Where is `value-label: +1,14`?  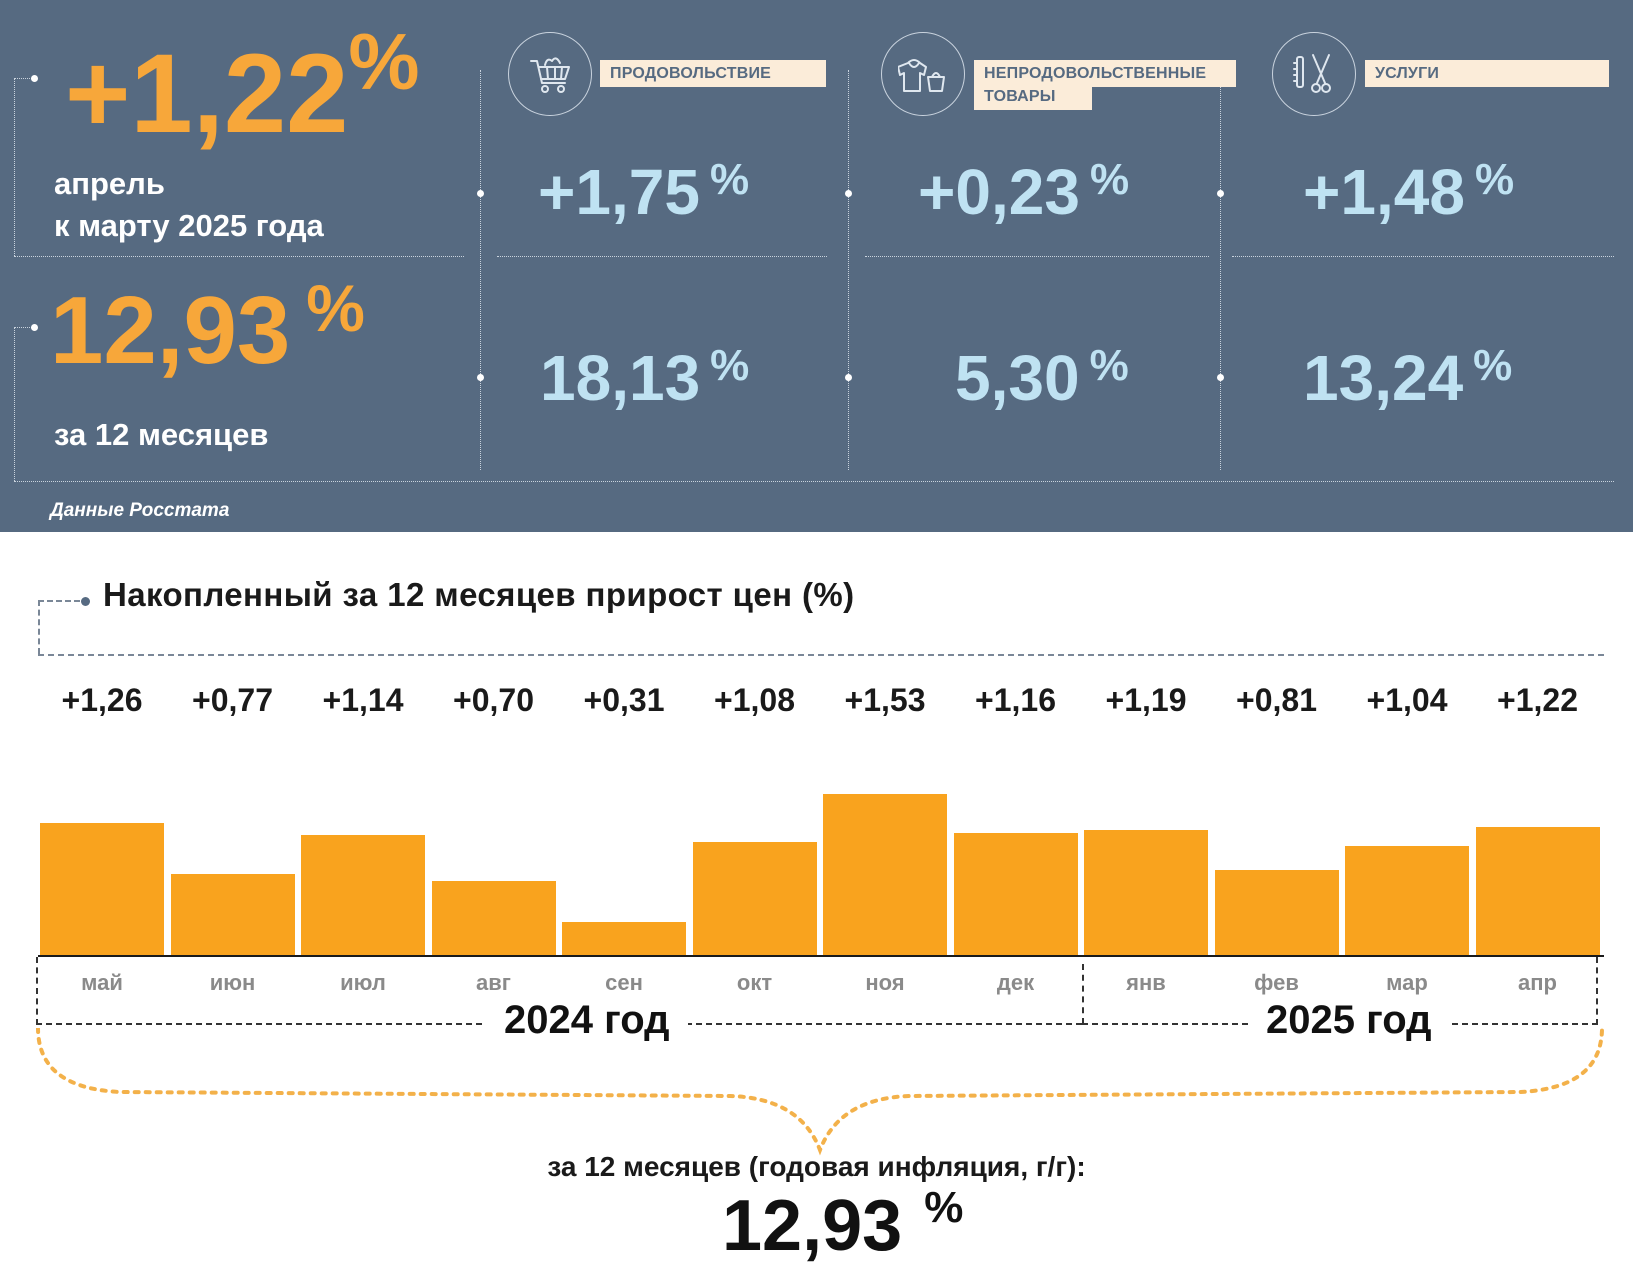
value-label: +1,14 is located at coordinates (363, 700).